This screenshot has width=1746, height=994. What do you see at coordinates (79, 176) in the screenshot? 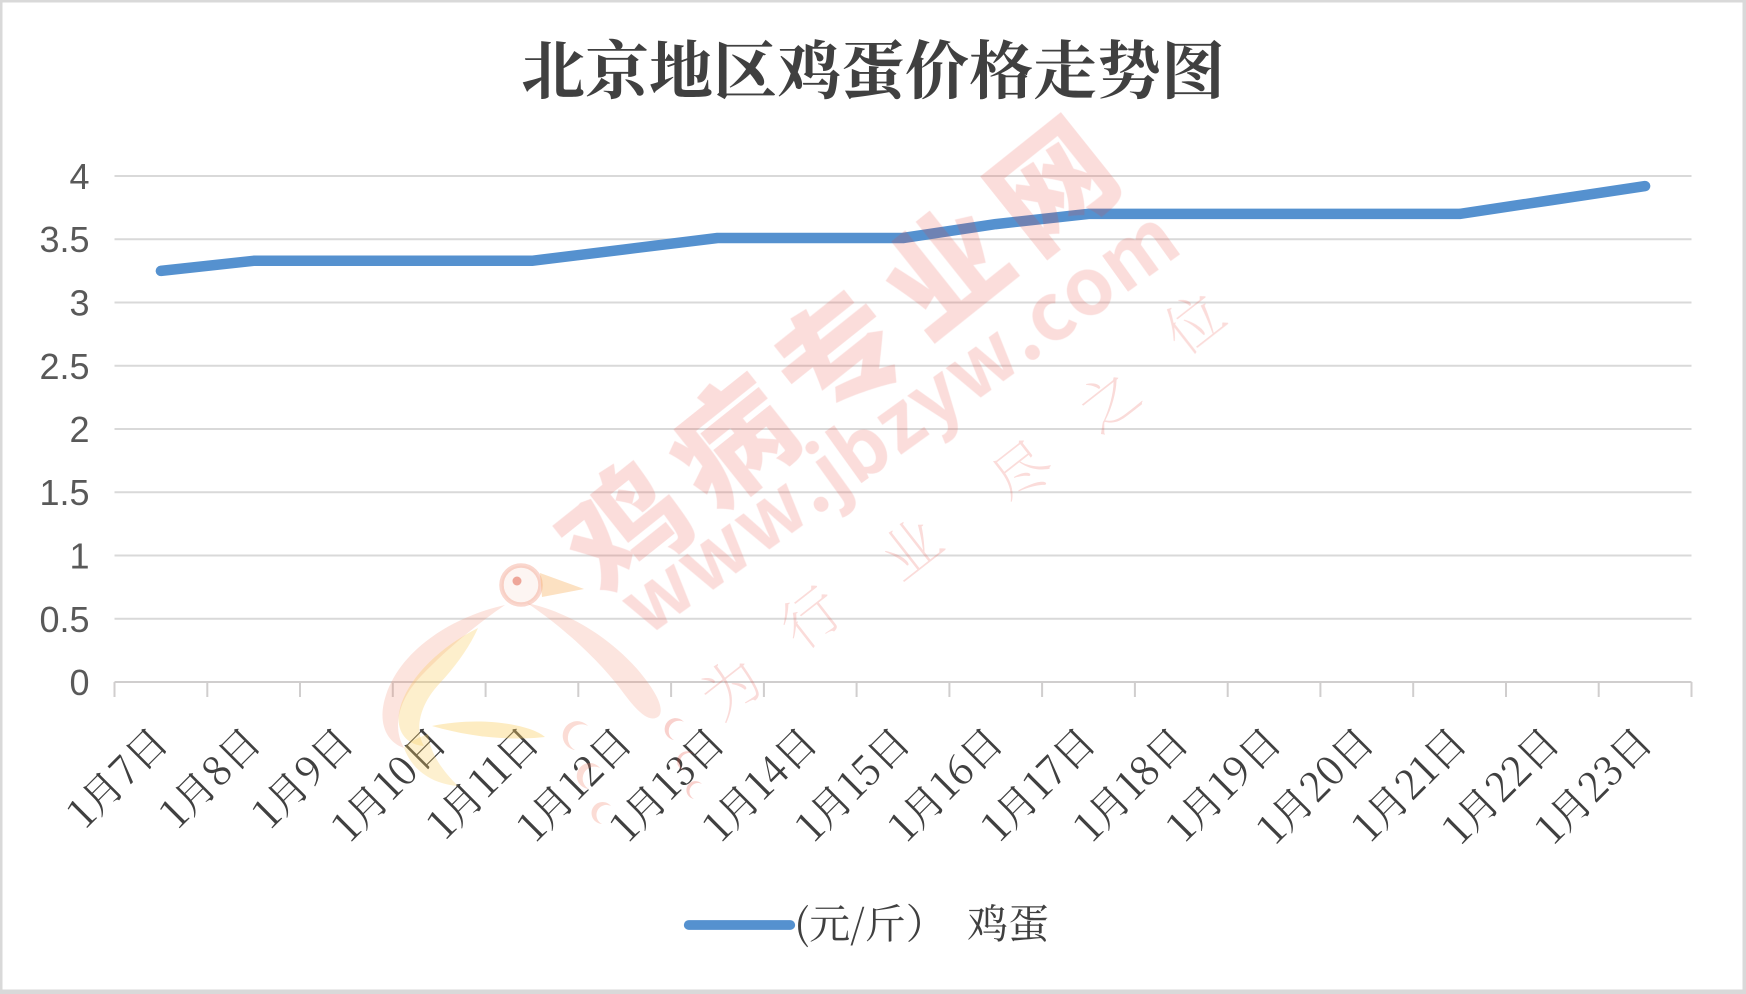
I see `svg-text: 4` at bounding box center [79, 176].